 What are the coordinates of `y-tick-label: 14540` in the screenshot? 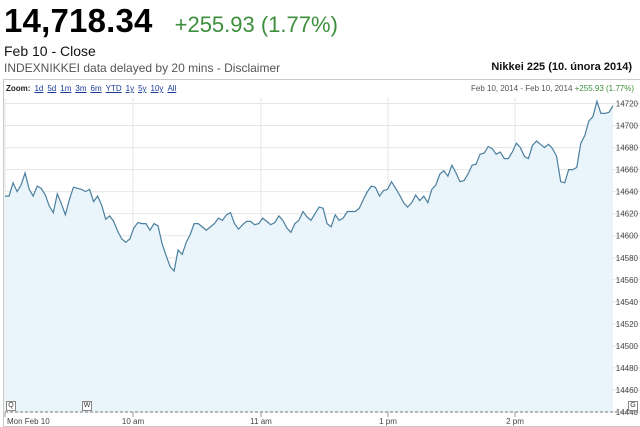 It's located at (627, 302).